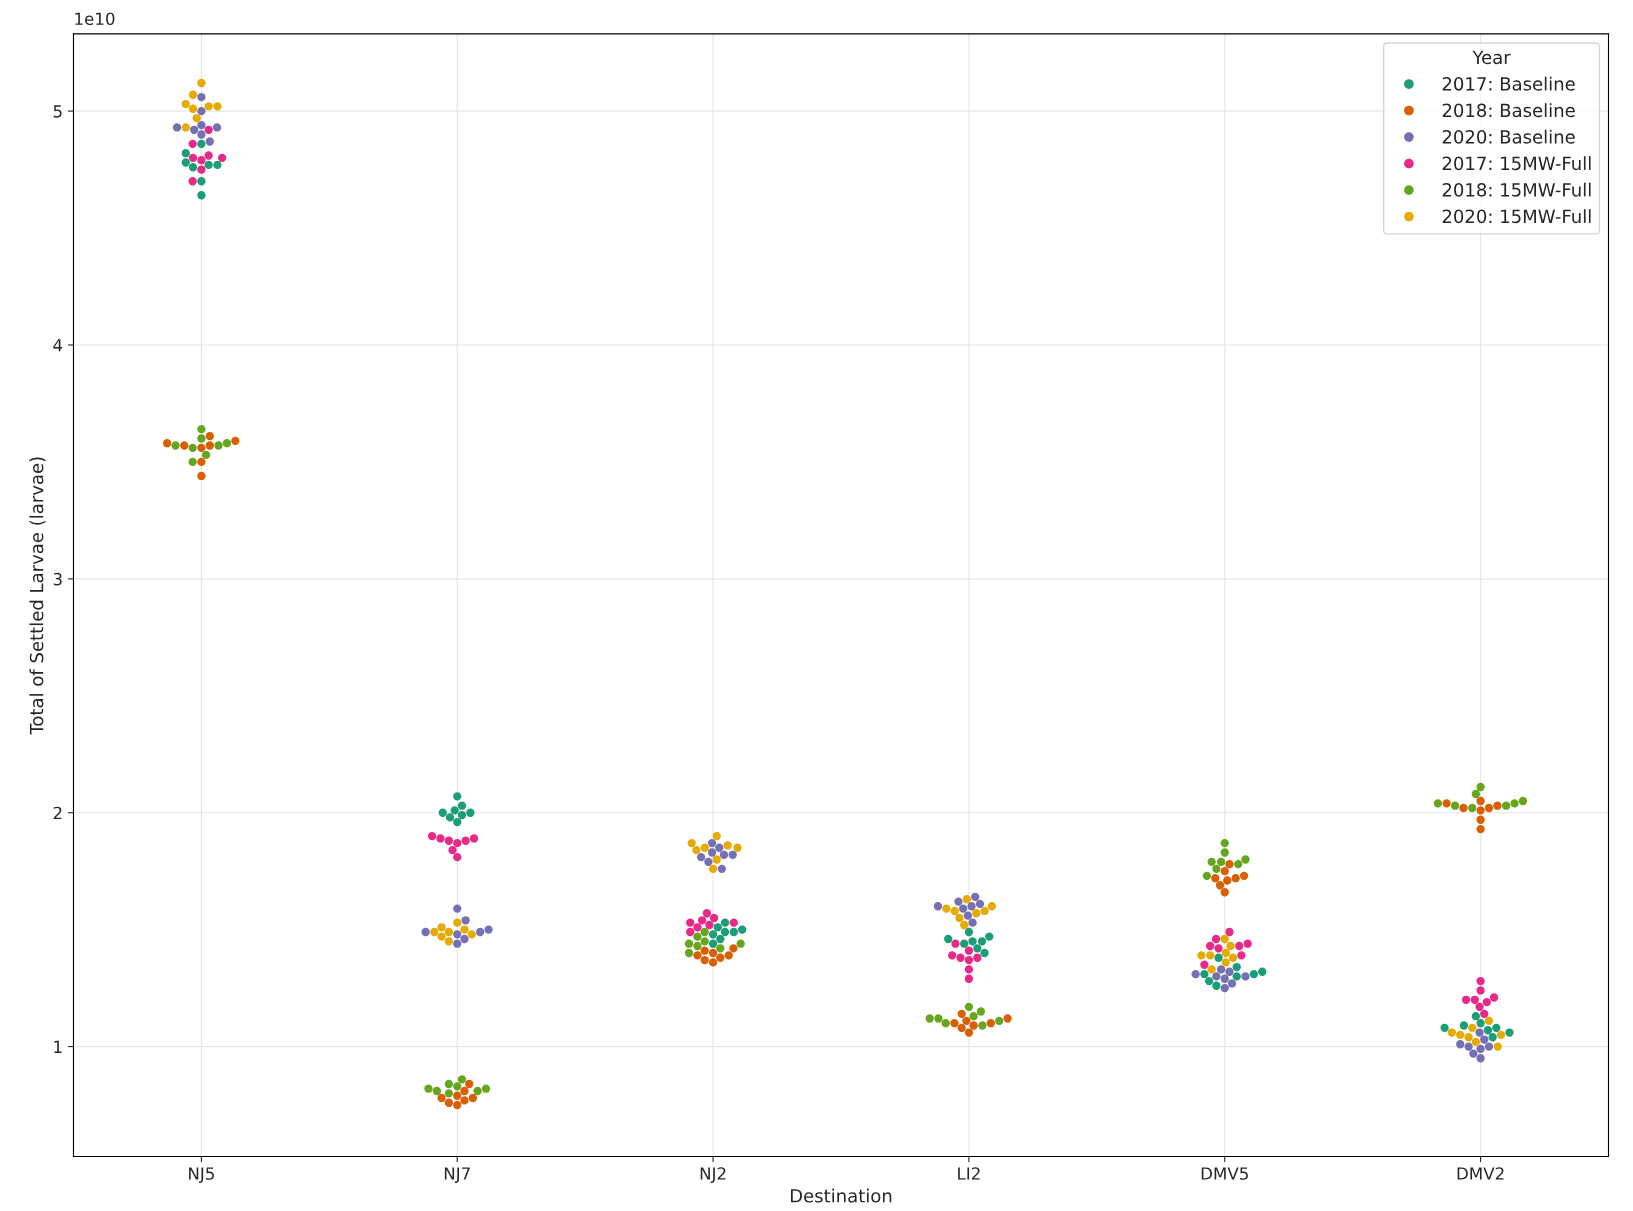 The height and width of the screenshot is (1211, 1633). Describe the element at coordinates (1508, 110) in the screenshot. I see `legend-label: 2018: Baseline` at that location.